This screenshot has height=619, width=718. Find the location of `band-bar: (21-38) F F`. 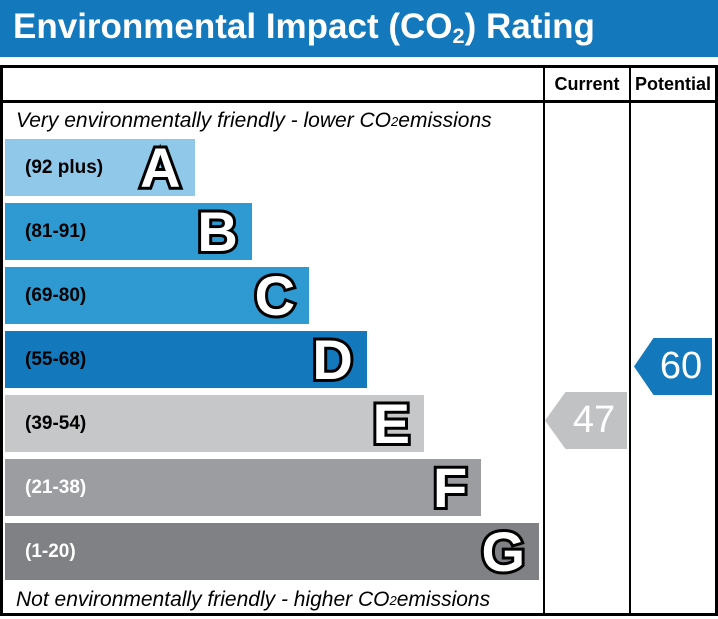

band-bar: (21-38) F F is located at coordinates (243, 487).